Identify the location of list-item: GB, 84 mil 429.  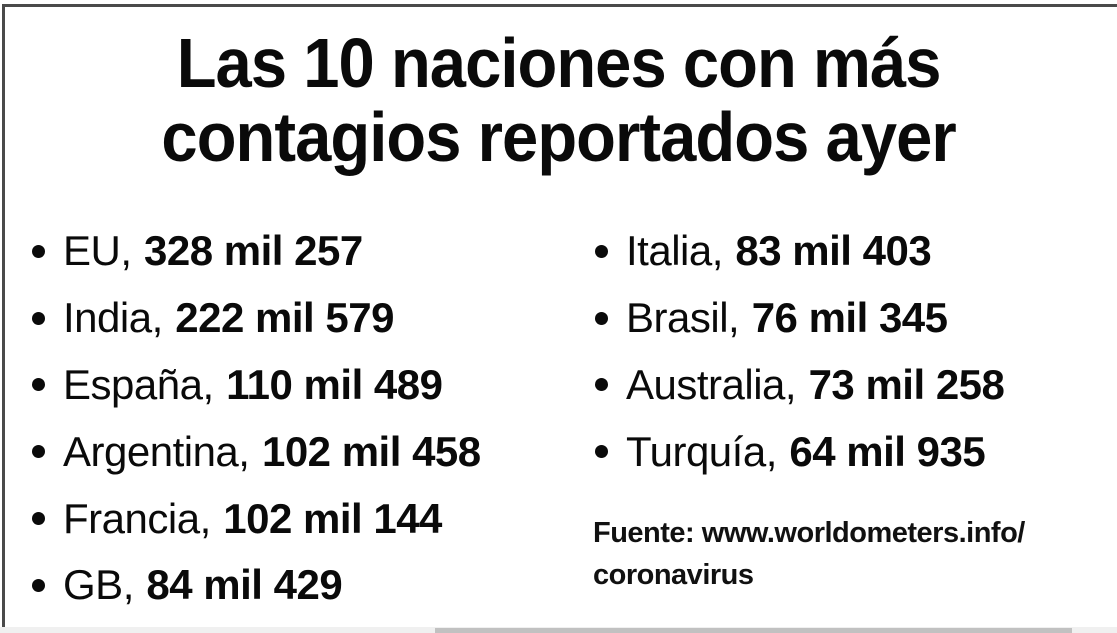
(254, 585).